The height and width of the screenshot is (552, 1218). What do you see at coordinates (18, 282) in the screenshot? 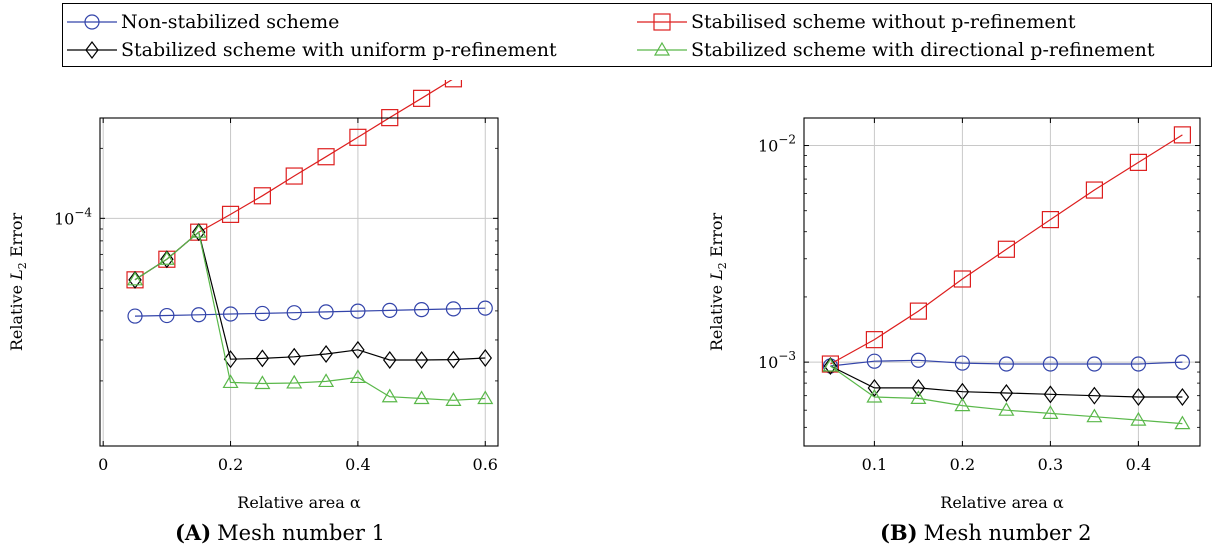
I see `y-axis-label: Relative L2 Error` at bounding box center [18, 282].